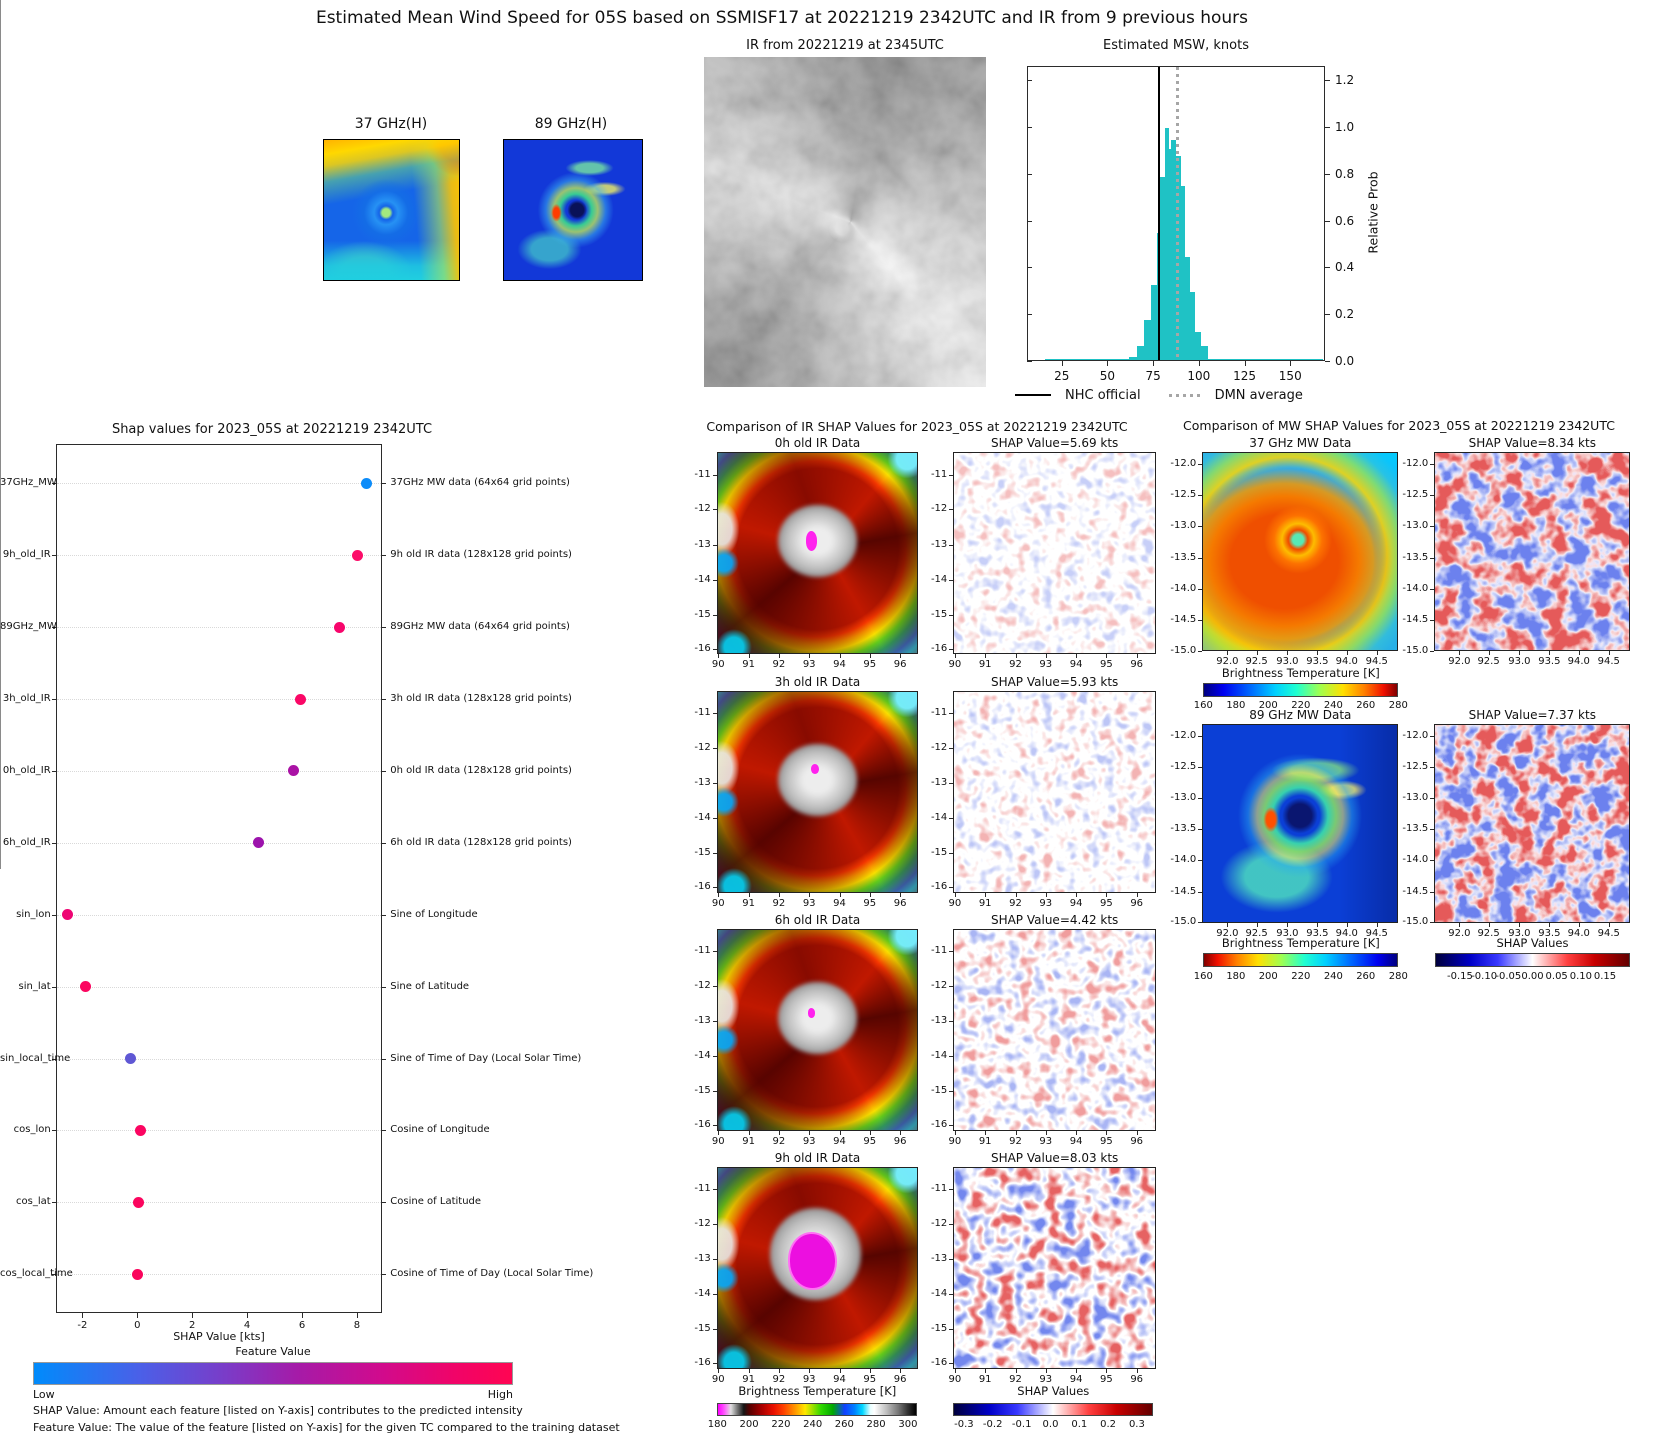 The image size is (1655, 1436). Describe the element at coordinates (1415, 495) in the screenshot. I see `panel-ytick-label: -12.5` at that location.